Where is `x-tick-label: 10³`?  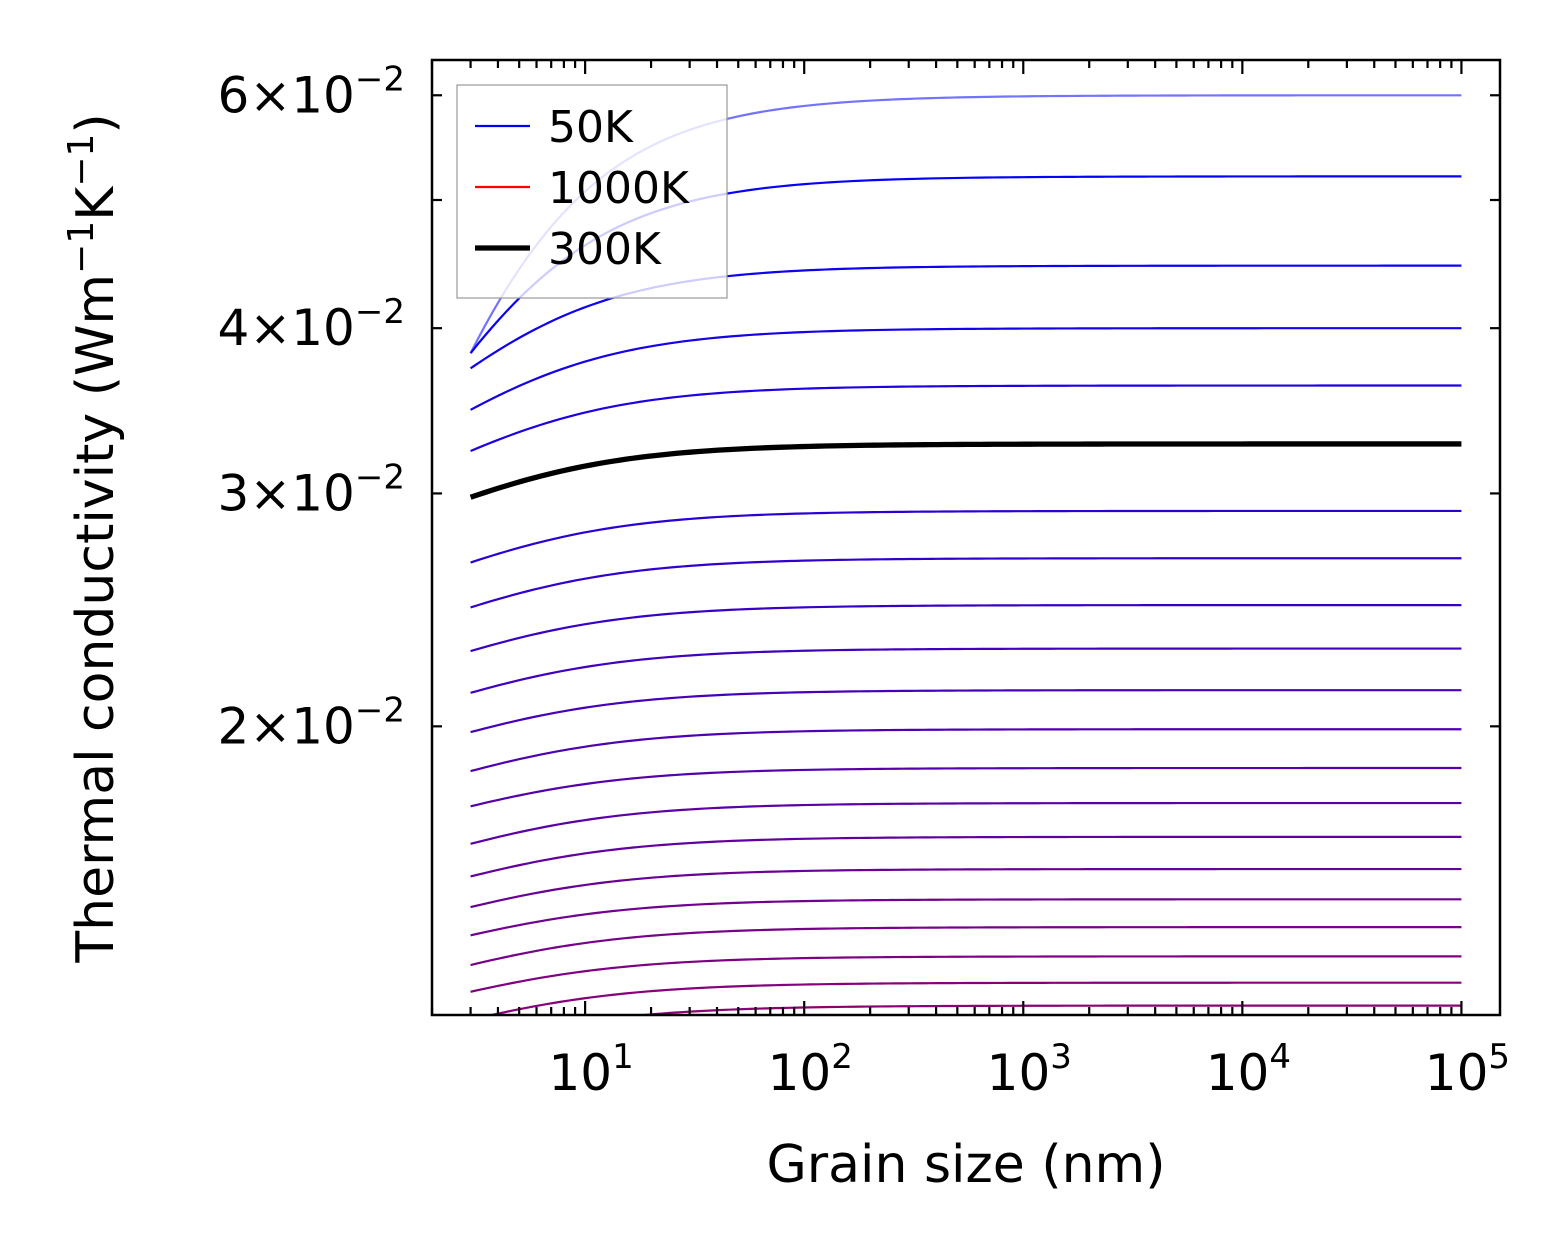 x-tick-label: 10³ is located at coordinates (1029, 1069).